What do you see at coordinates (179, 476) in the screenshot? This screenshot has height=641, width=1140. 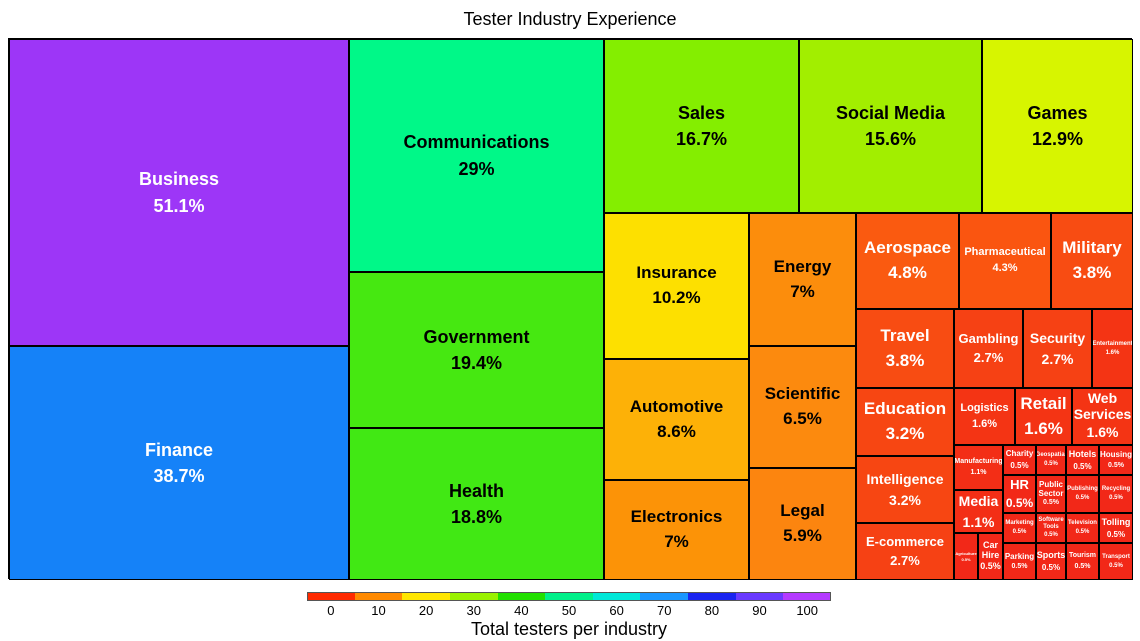 I see `treemap-cell-value: 38.7%` at bounding box center [179, 476].